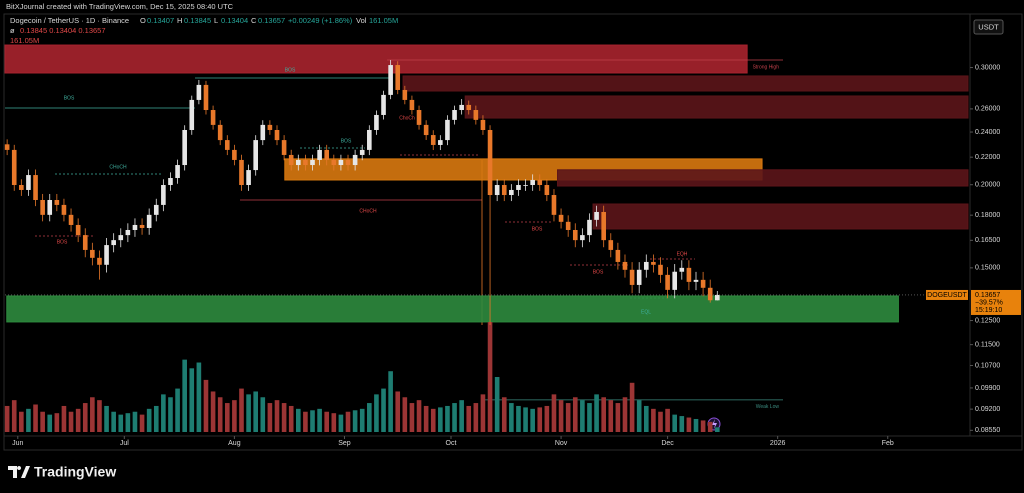 Image resolution: width=1024 pixels, height=493 pixels. What do you see at coordinates (989, 302) in the screenshot?
I see `price-tag-change: −39.57%` at bounding box center [989, 302].